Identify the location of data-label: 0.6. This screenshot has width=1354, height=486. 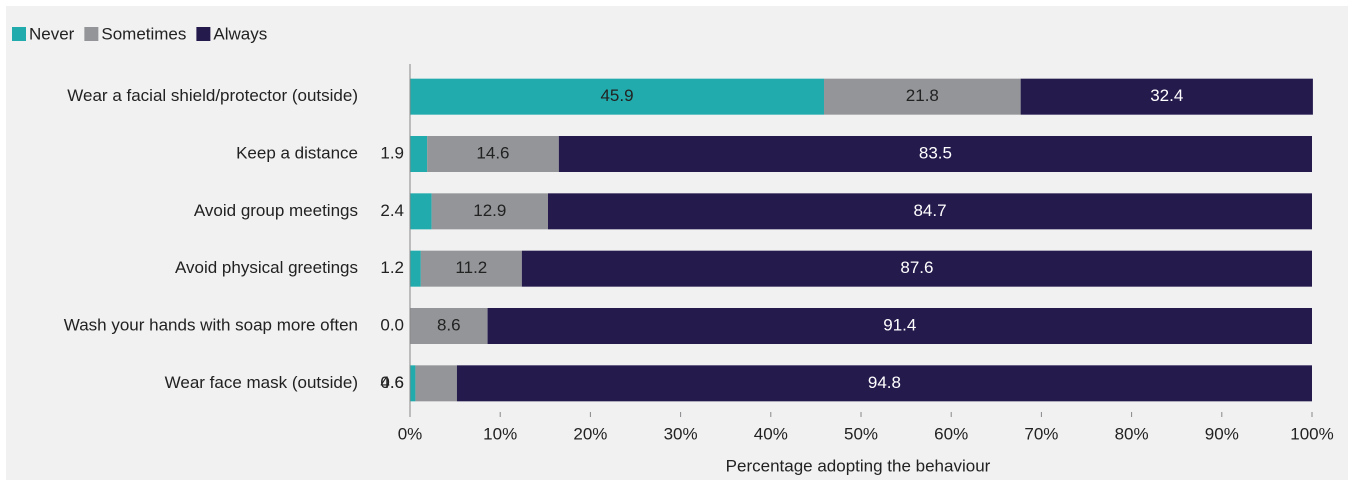
(392, 382).